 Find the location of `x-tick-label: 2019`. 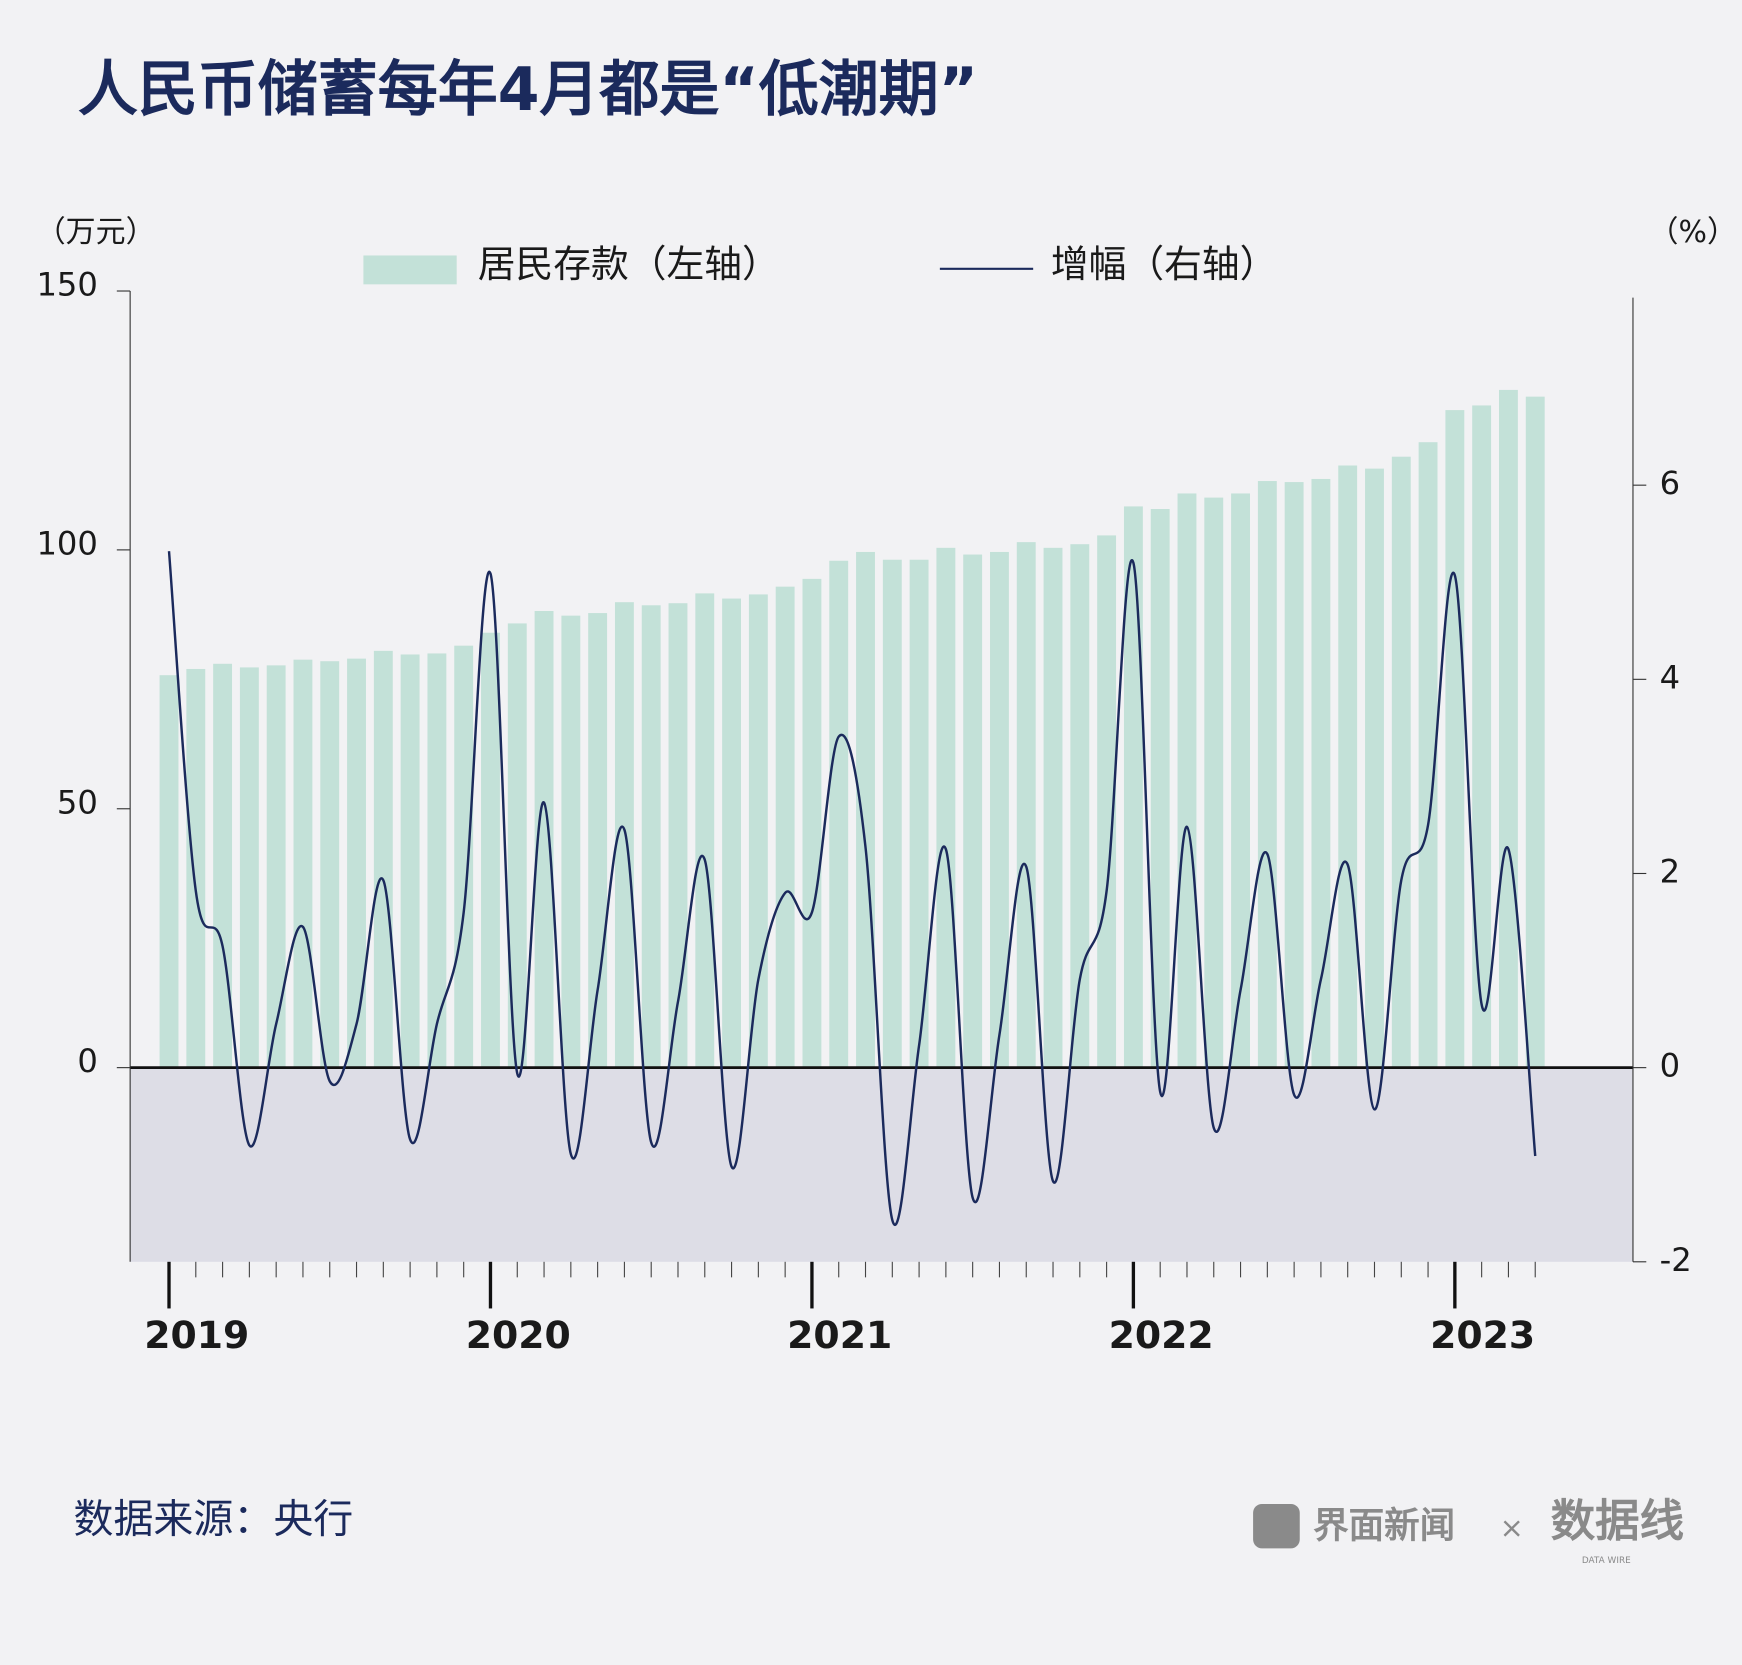

x-tick-label: 2019 is located at coordinates (196, 1335).